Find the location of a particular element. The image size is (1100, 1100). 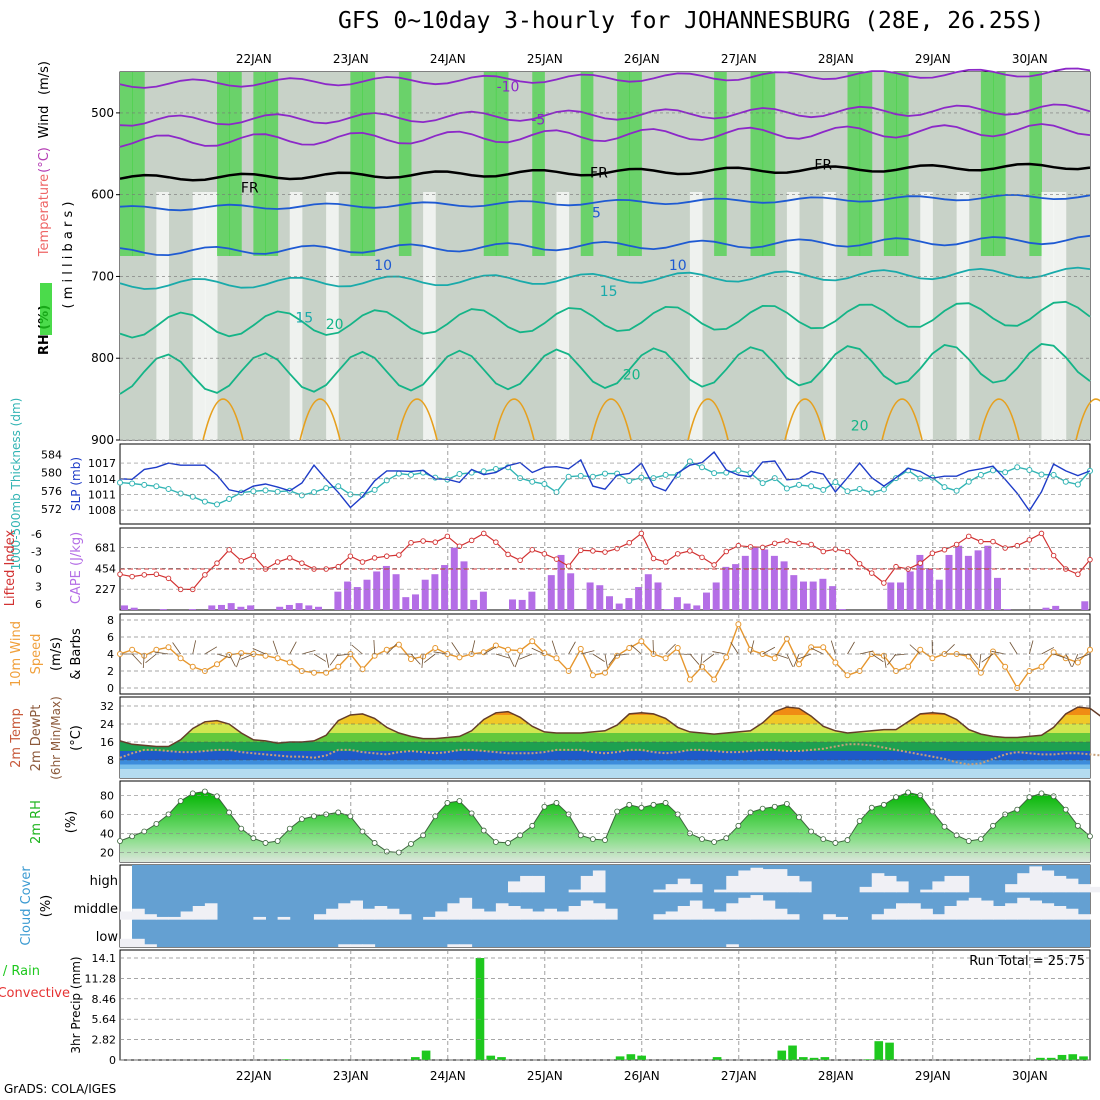

temperature-contour is located at coordinates (605, 135).